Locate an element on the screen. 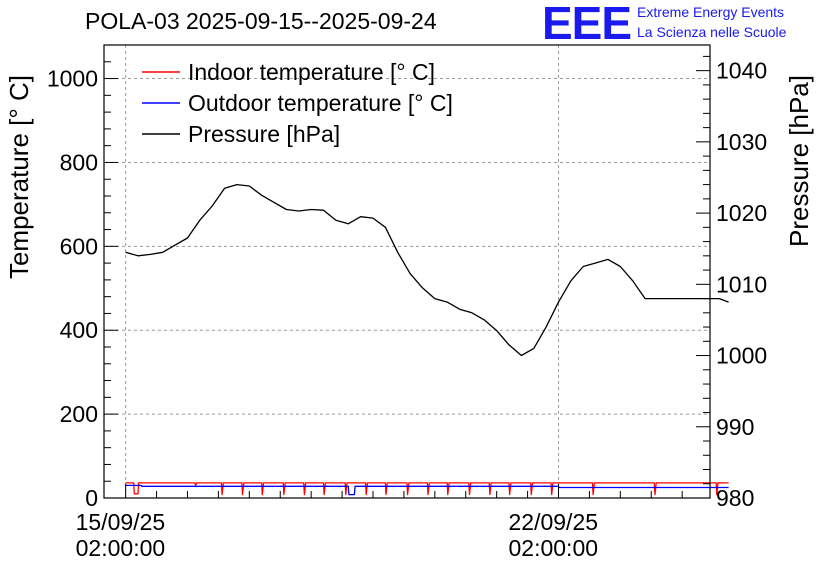  x-tick-label-date: 15/09/25 is located at coordinates (121, 522).